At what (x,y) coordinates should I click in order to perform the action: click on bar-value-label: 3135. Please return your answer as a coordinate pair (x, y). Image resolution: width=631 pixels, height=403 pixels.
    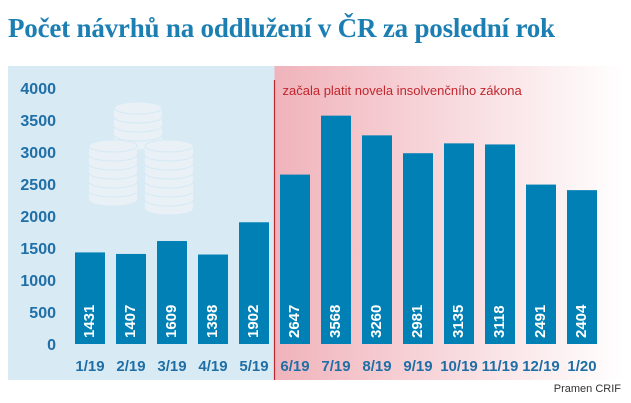
    Looking at the image, I should click on (458, 321).